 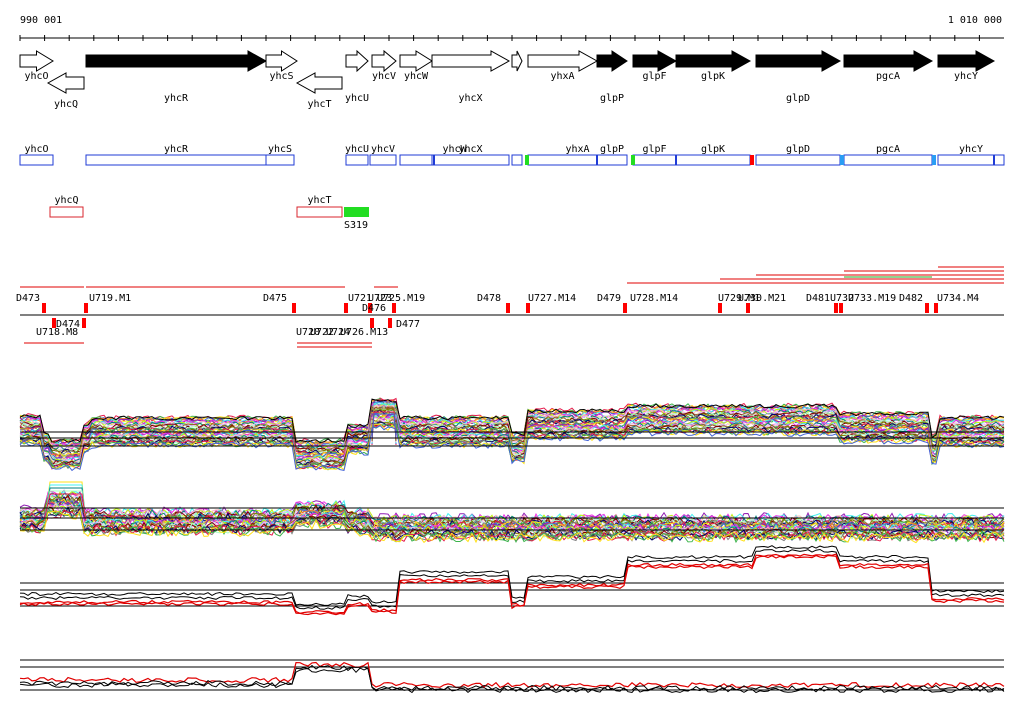 What do you see at coordinates (110, 298) in the screenshot?
I see `segment-label-upper: U719.M1` at bounding box center [110, 298].